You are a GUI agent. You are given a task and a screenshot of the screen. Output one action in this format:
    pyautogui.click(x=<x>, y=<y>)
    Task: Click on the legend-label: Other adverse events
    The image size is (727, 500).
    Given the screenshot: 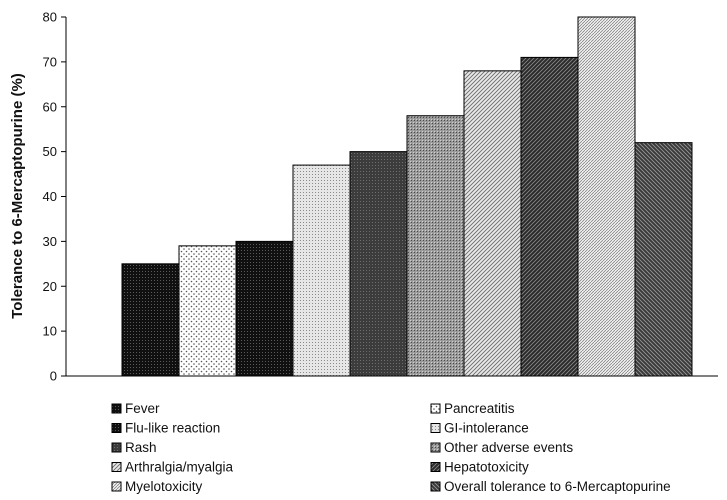 What is the action you would take?
    pyautogui.click(x=508, y=447)
    